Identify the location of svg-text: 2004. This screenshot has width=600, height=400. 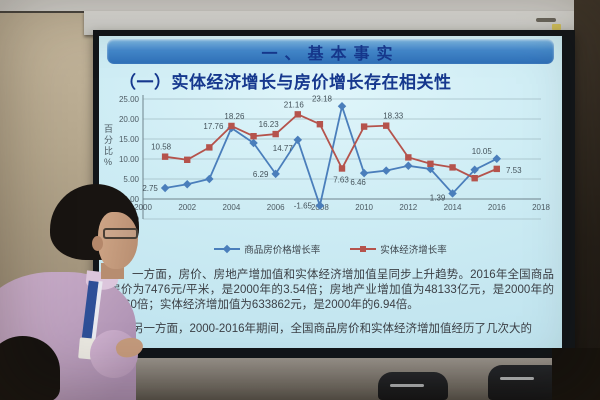
(232, 207).